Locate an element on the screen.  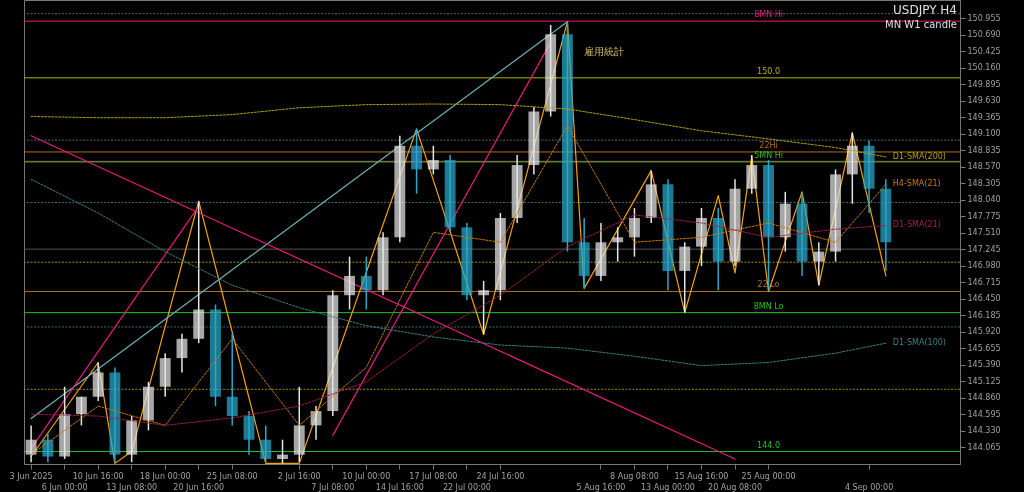
x-tick-label: 24 Jul 16:00 is located at coordinates (500, 476).